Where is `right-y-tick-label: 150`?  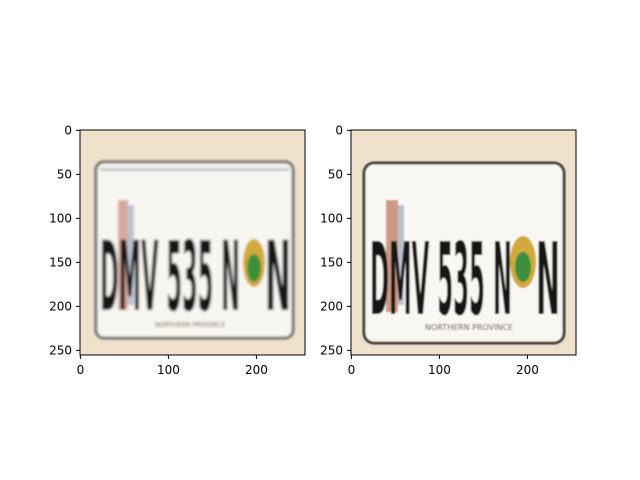
right-y-tick-label: 150 is located at coordinates (331, 263).